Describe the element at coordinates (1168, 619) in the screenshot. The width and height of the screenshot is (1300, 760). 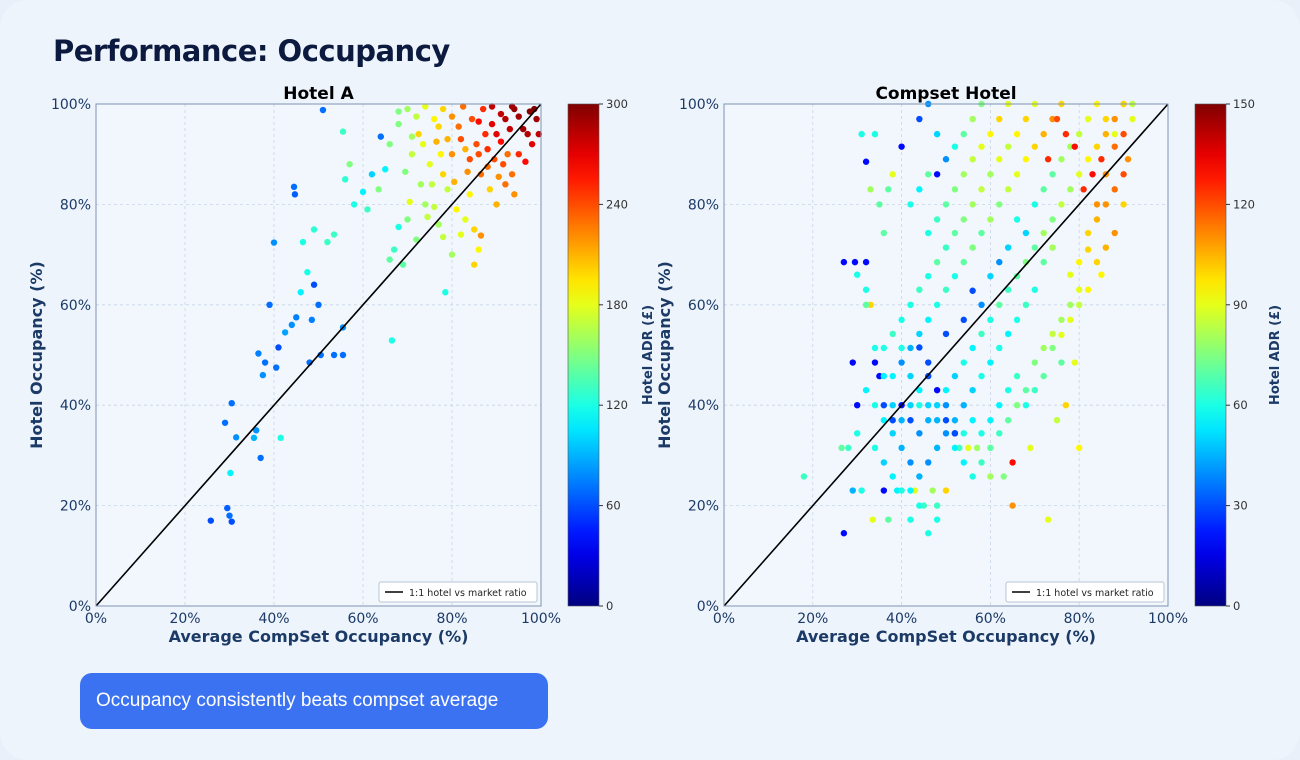
I see `x-tick-label: 100%` at that location.